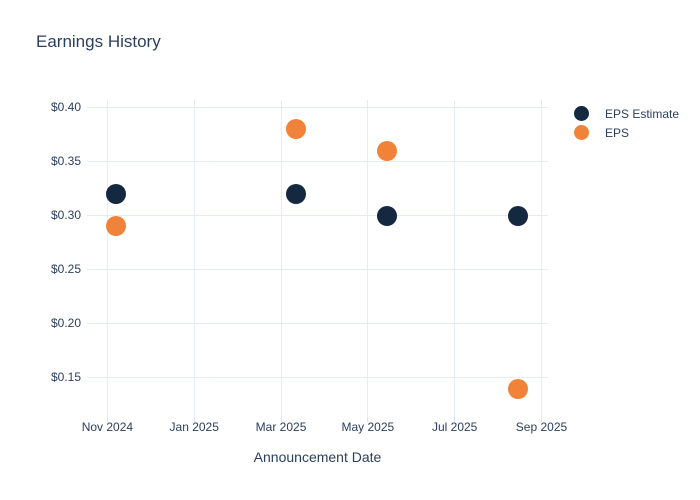 This screenshot has width=700, height=500. I want to click on x-tick-label: May 2025, so click(368, 427).